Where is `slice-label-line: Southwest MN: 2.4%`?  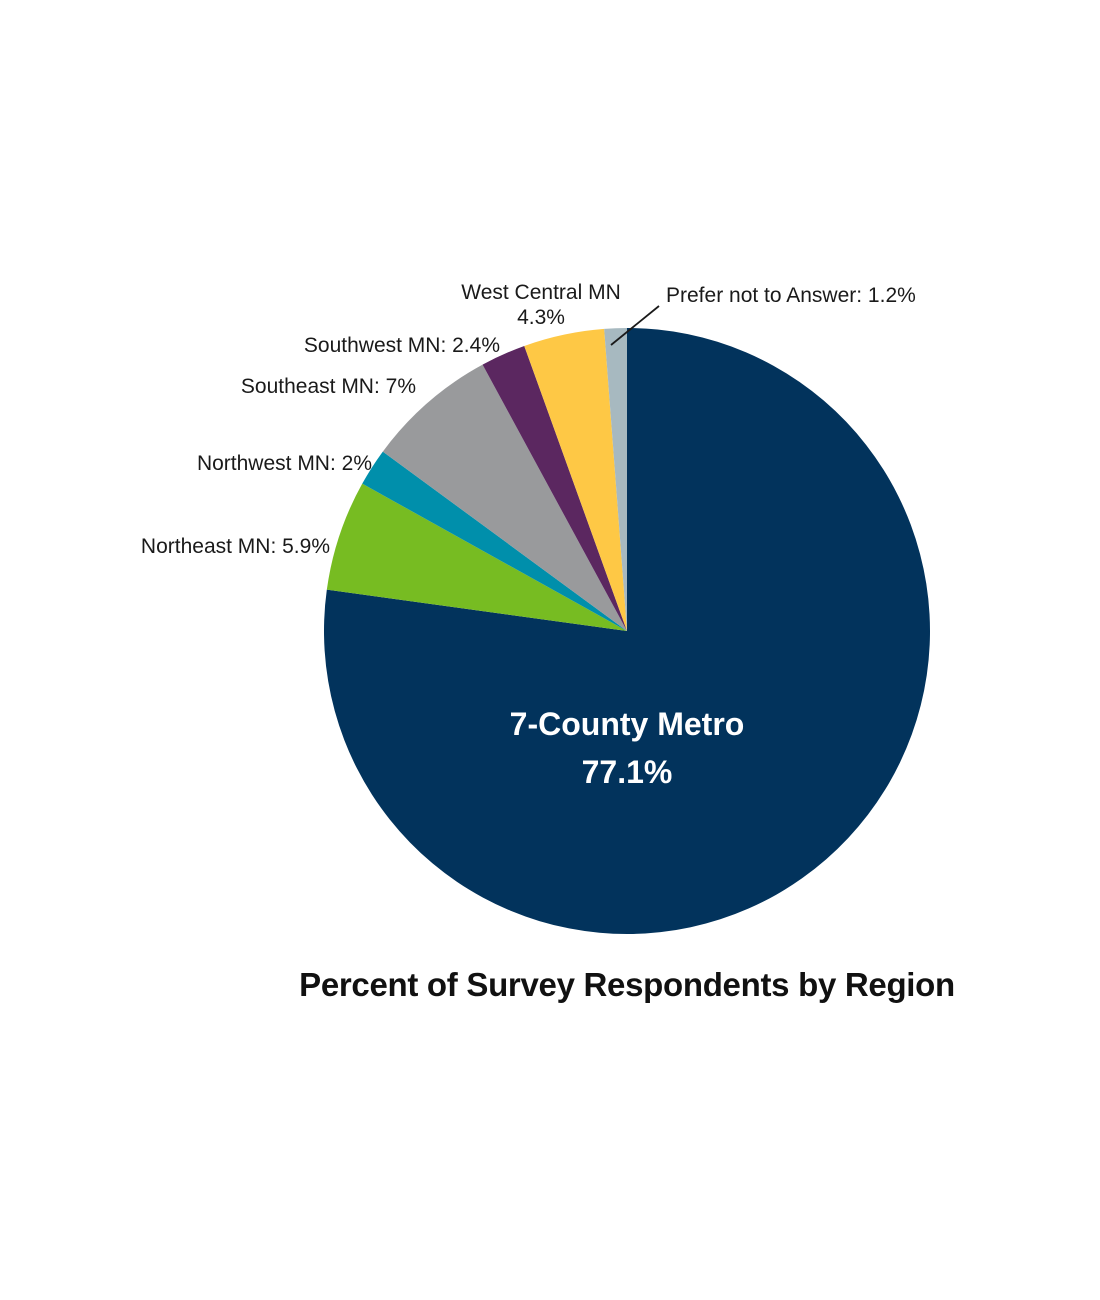 slice-label-line: Southwest MN: 2.4% is located at coordinates (402, 345).